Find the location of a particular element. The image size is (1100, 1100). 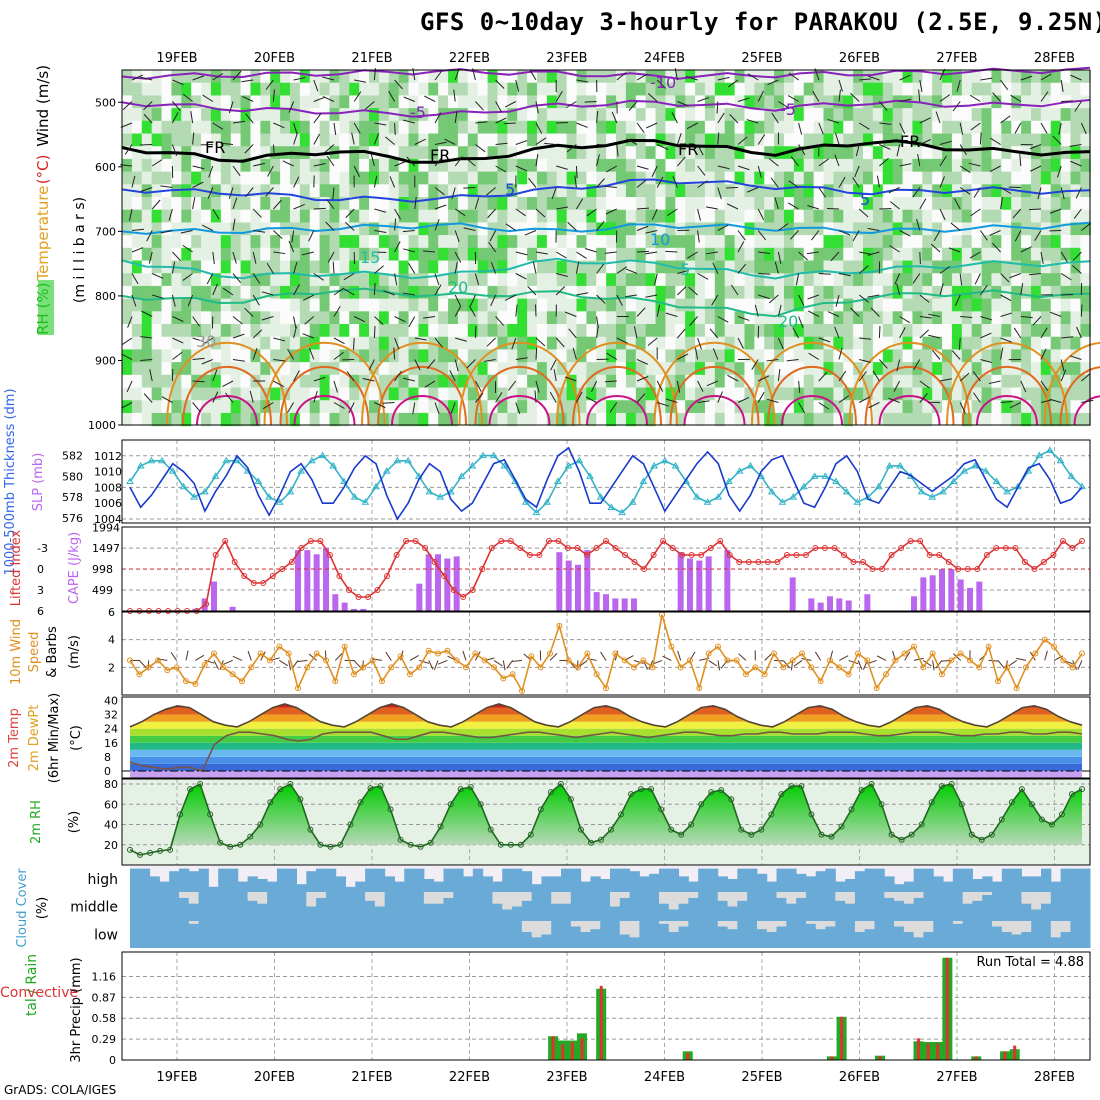

boundary-isotherm is located at coordinates (812, 410).